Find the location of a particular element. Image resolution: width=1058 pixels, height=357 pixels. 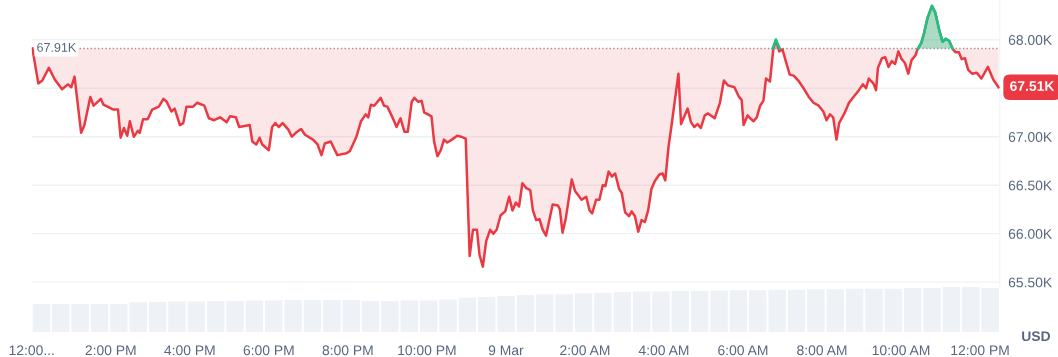

x-tick-label: 12:00 PM is located at coordinates (980, 350).